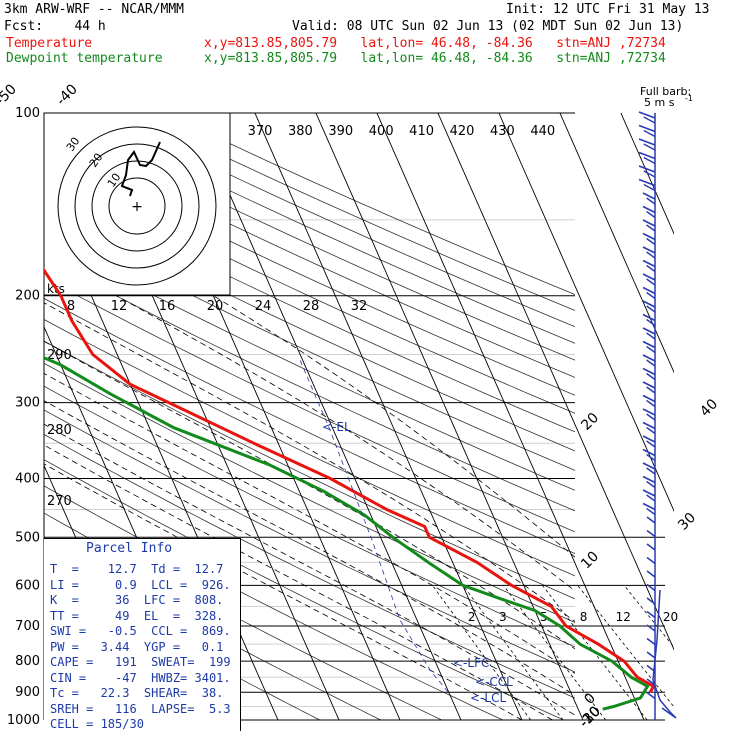 The height and width of the screenshot is (740, 740). What do you see at coordinates (27, 478) in the screenshot?
I see `pressure-tick-label: 400` at bounding box center [27, 478].